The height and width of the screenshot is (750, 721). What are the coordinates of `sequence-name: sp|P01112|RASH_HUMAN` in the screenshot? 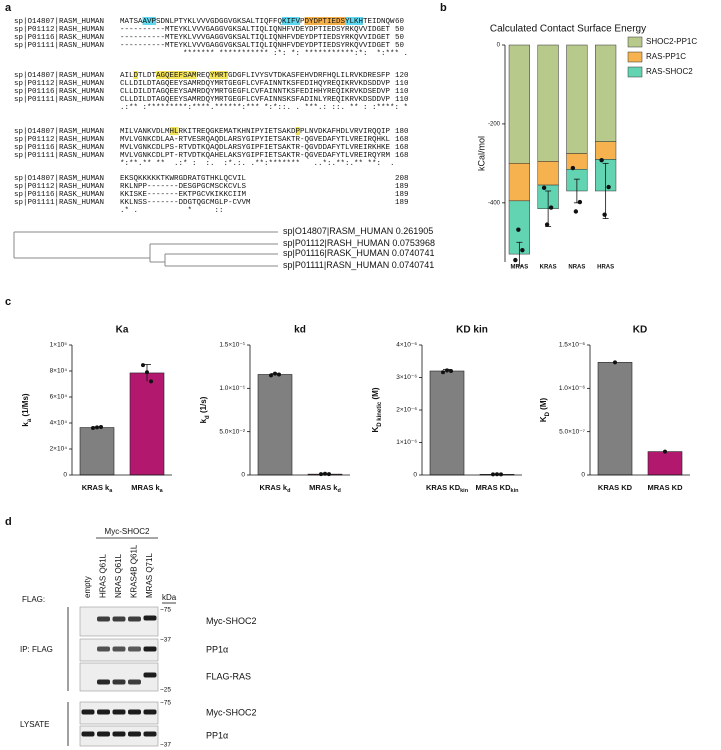 It's located at (59, 140).